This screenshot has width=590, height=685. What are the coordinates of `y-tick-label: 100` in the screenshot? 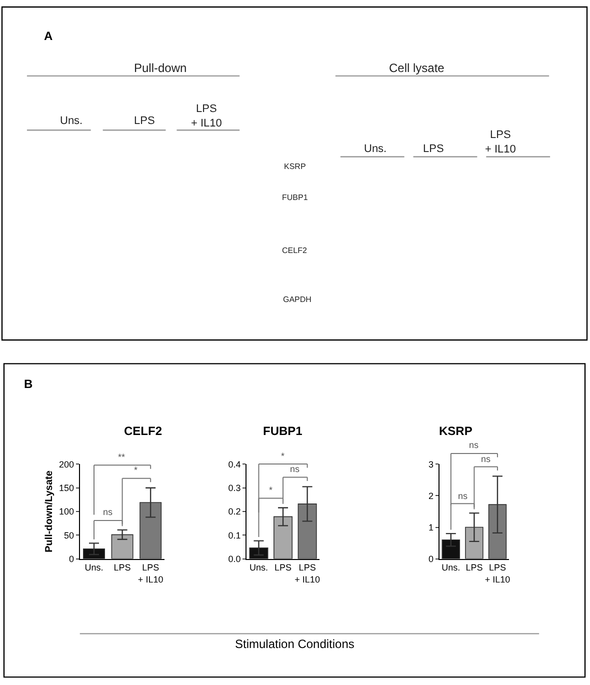 It's located at (66, 511).